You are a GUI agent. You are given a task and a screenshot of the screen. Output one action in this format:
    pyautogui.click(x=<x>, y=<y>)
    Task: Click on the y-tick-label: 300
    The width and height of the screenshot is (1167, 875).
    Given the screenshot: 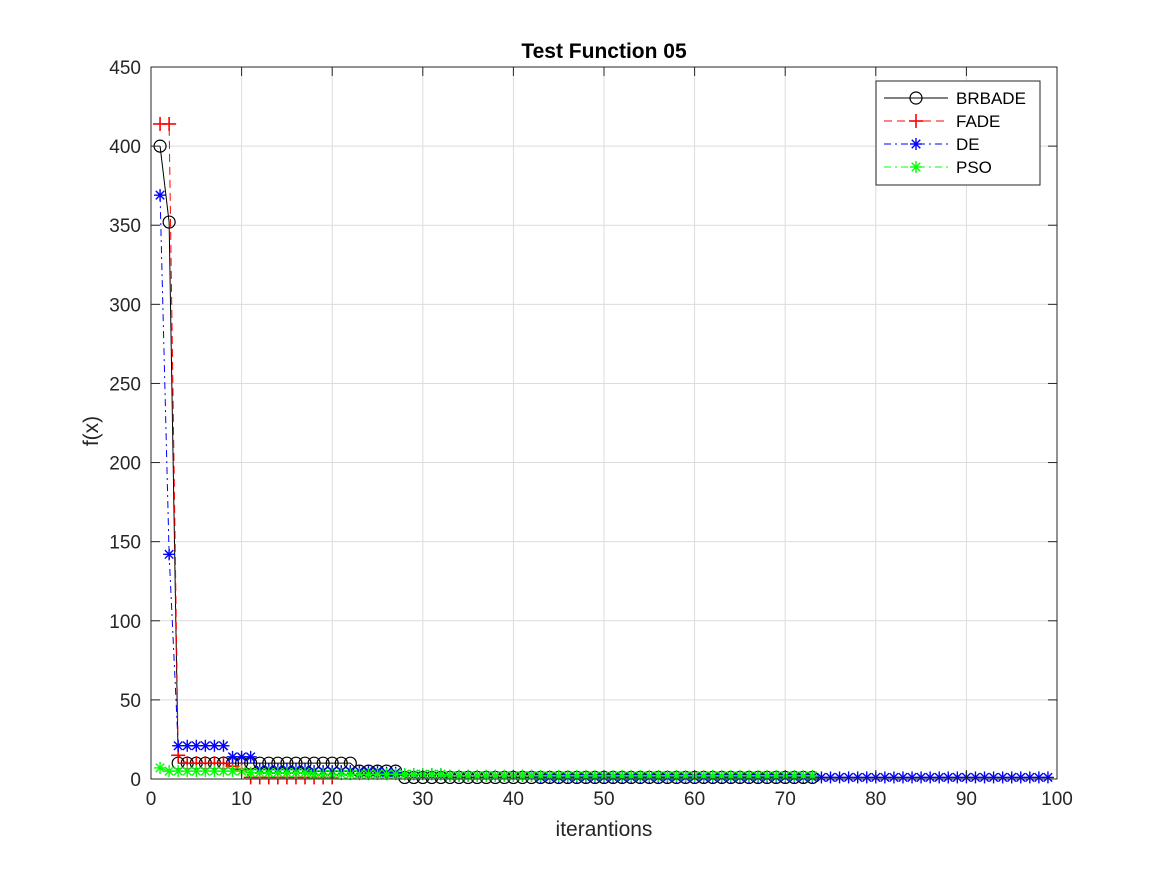 What is the action you would take?
    pyautogui.click(x=125, y=305)
    